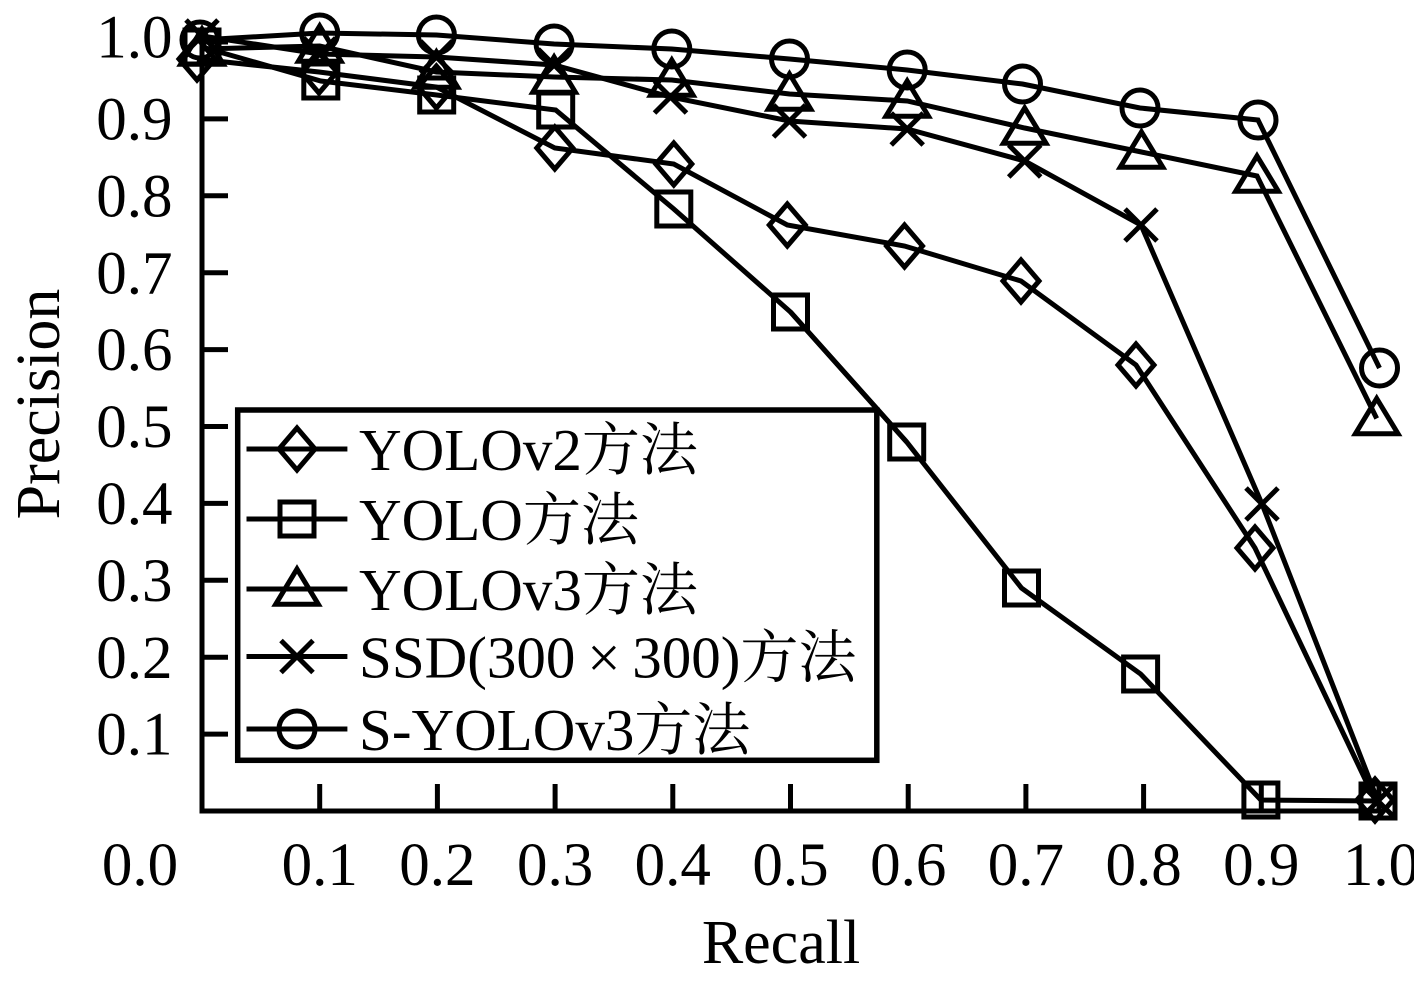  What do you see at coordinates (781, 943) in the screenshot?
I see `svg-text: Recall` at bounding box center [781, 943].